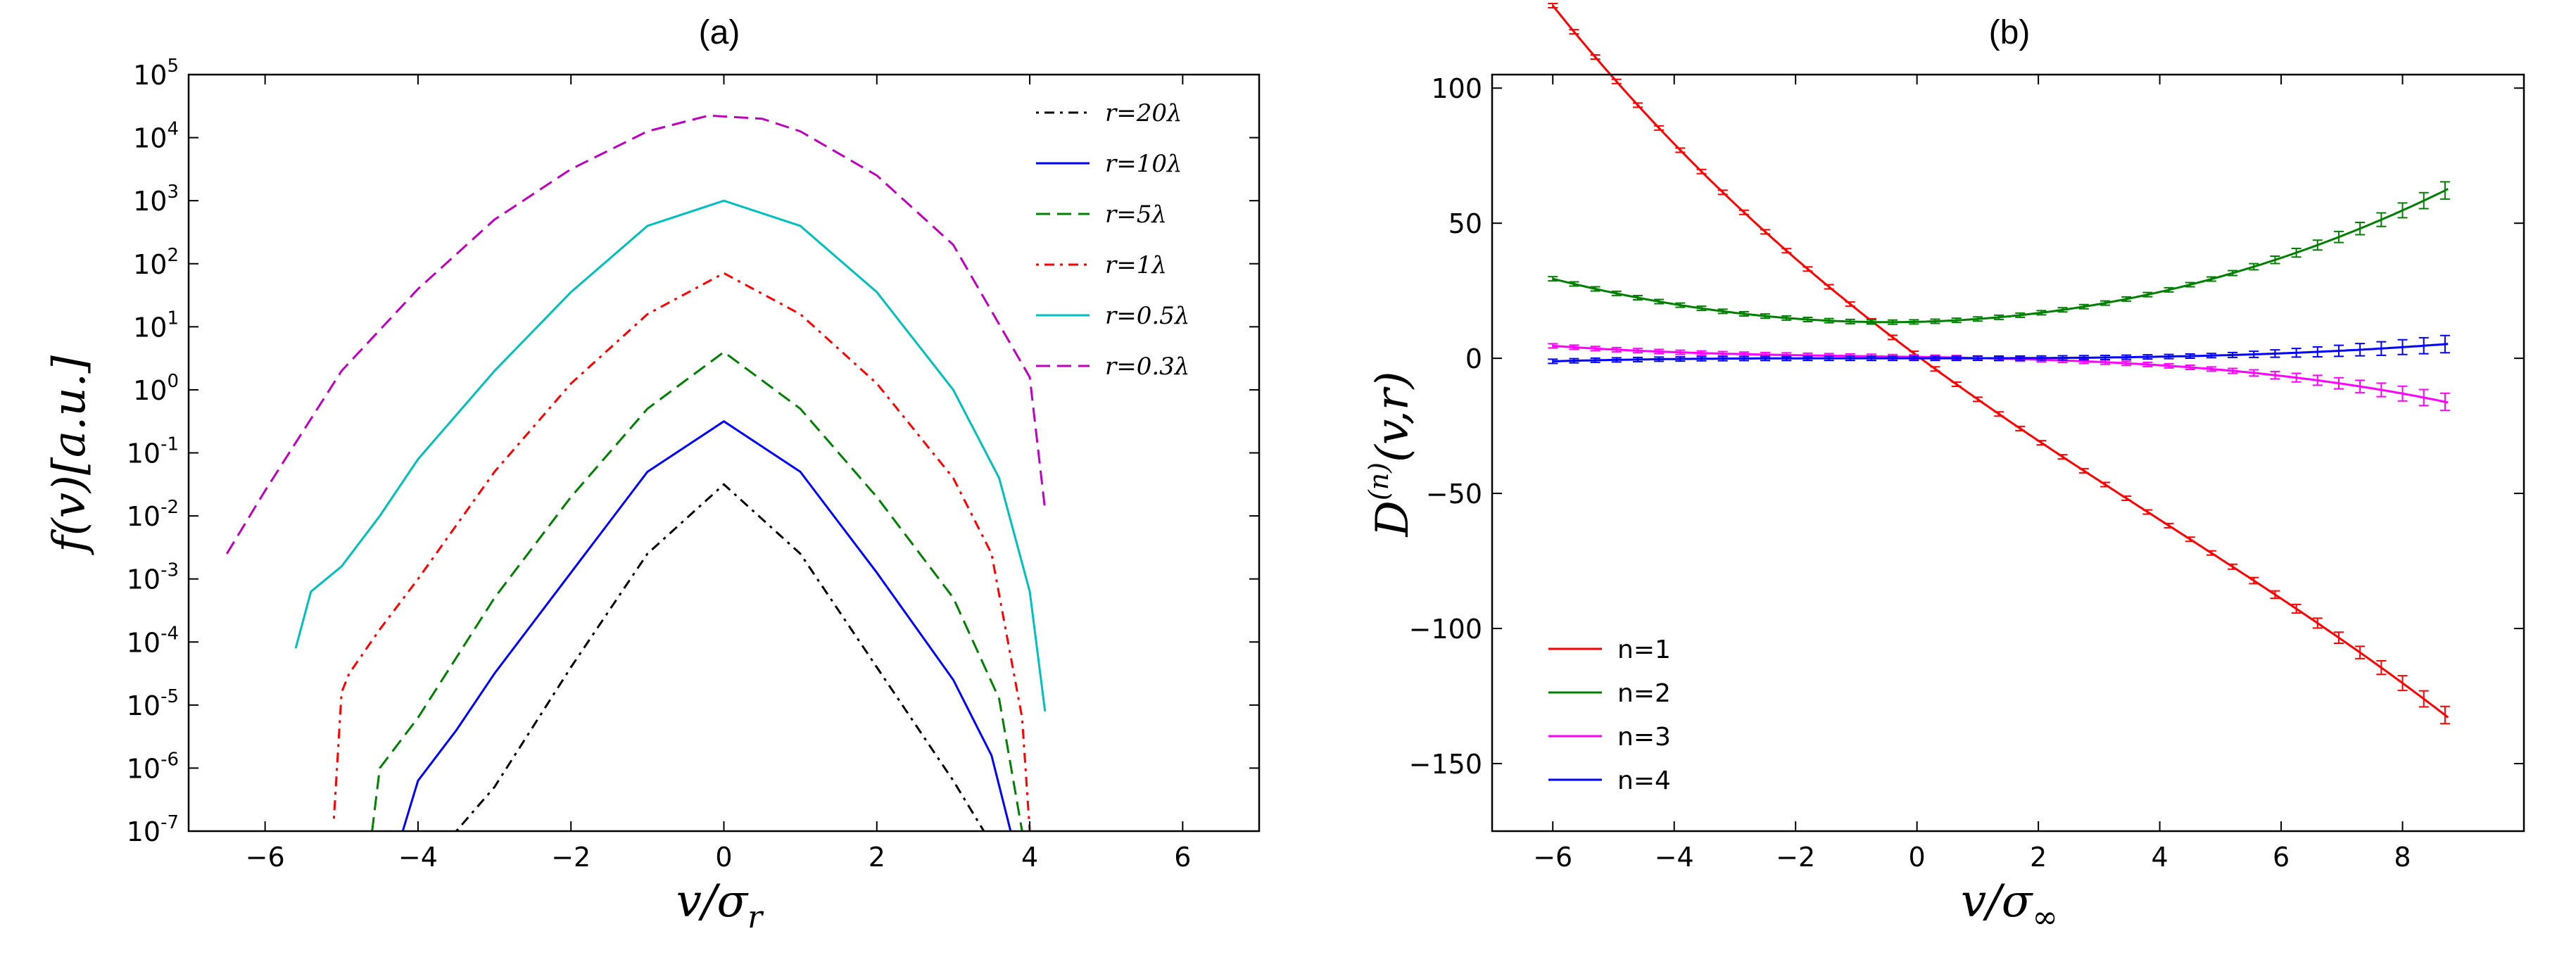  What do you see at coordinates (877, 857) in the screenshot?
I see `panel-a-xtick-label: 2` at bounding box center [877, 857].